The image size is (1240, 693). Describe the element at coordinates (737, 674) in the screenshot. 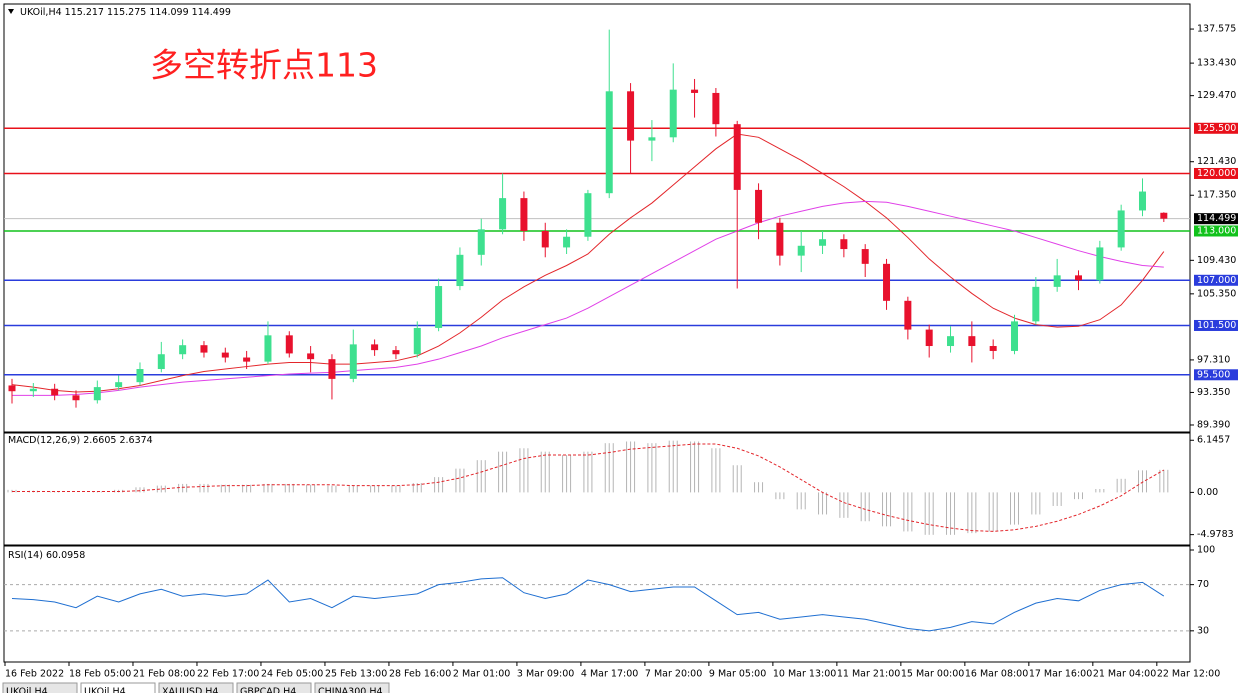

I see `x-tick-label: 9 Mar 05:00` at that location.